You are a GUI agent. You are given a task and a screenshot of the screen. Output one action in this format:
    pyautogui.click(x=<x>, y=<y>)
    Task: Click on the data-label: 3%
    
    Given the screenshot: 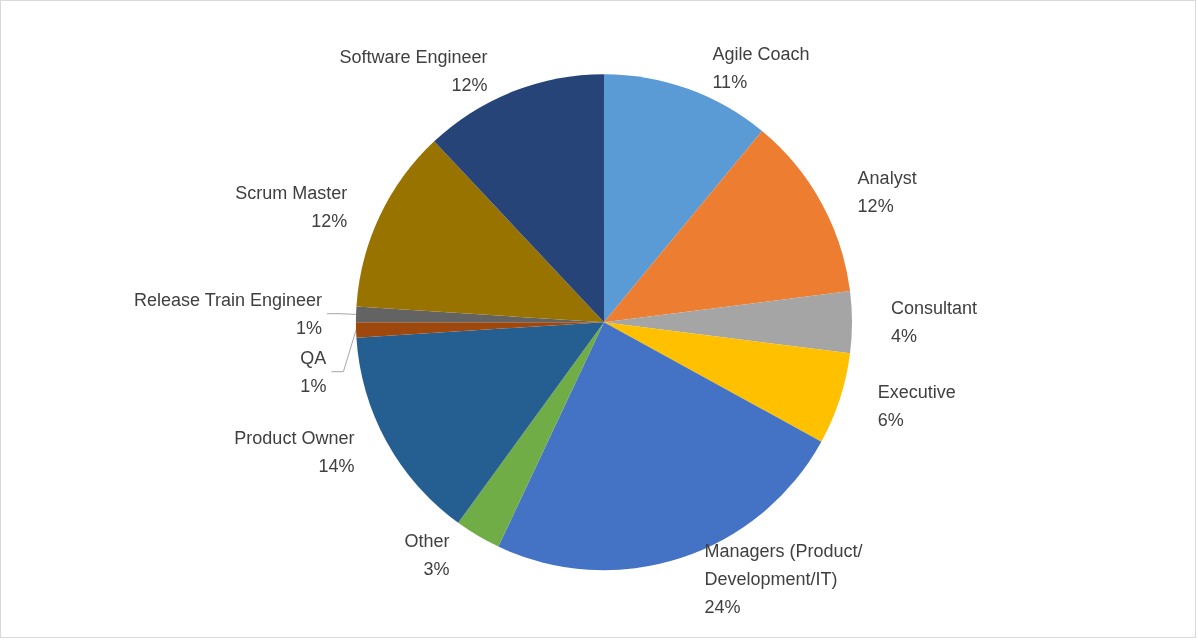 What is the action you would take?
    pyautogui.click(x=436, y=568)
    